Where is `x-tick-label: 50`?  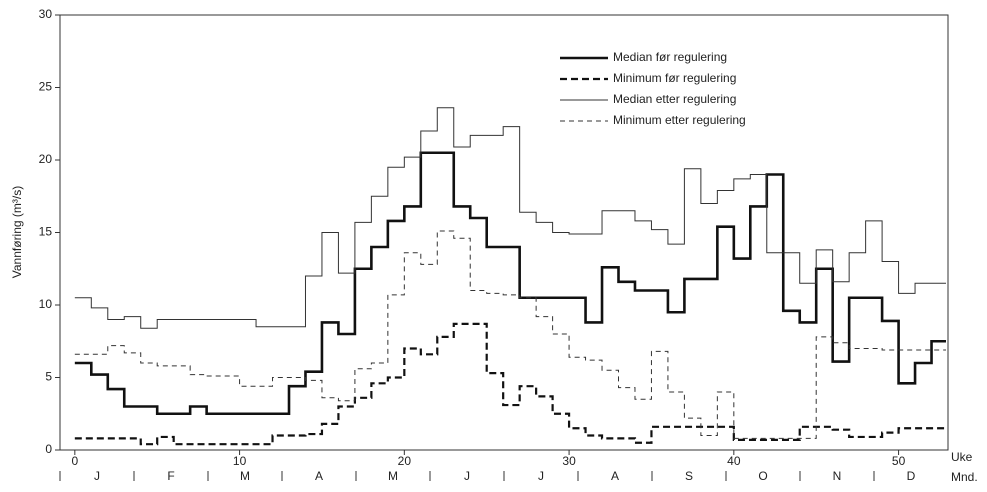 x-tick-label: 50 is located at coordinates (899, 461).